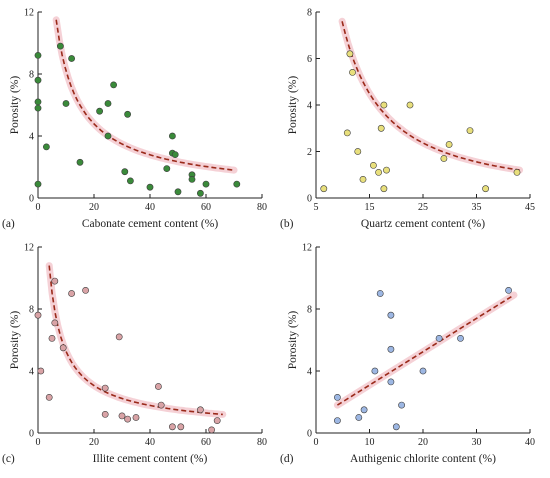  I want to click on panel-label: (b), so click(287, 224).